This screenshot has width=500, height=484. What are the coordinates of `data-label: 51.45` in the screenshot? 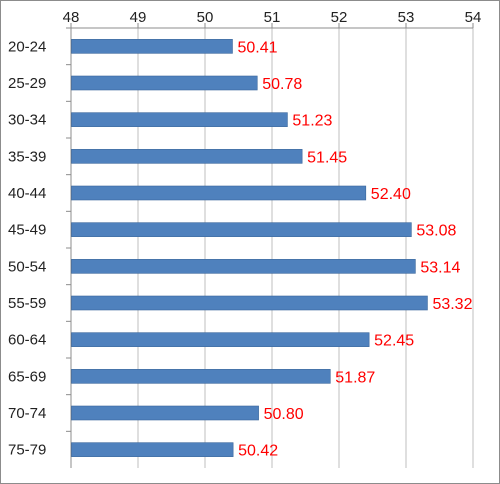 It's located at (327, 157).